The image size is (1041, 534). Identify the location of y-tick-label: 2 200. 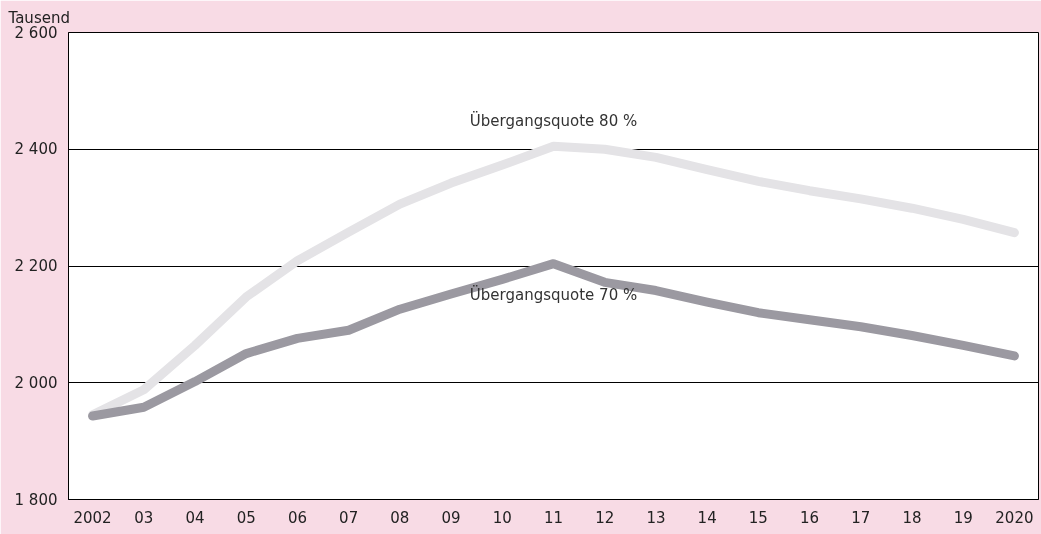
(36, 266).